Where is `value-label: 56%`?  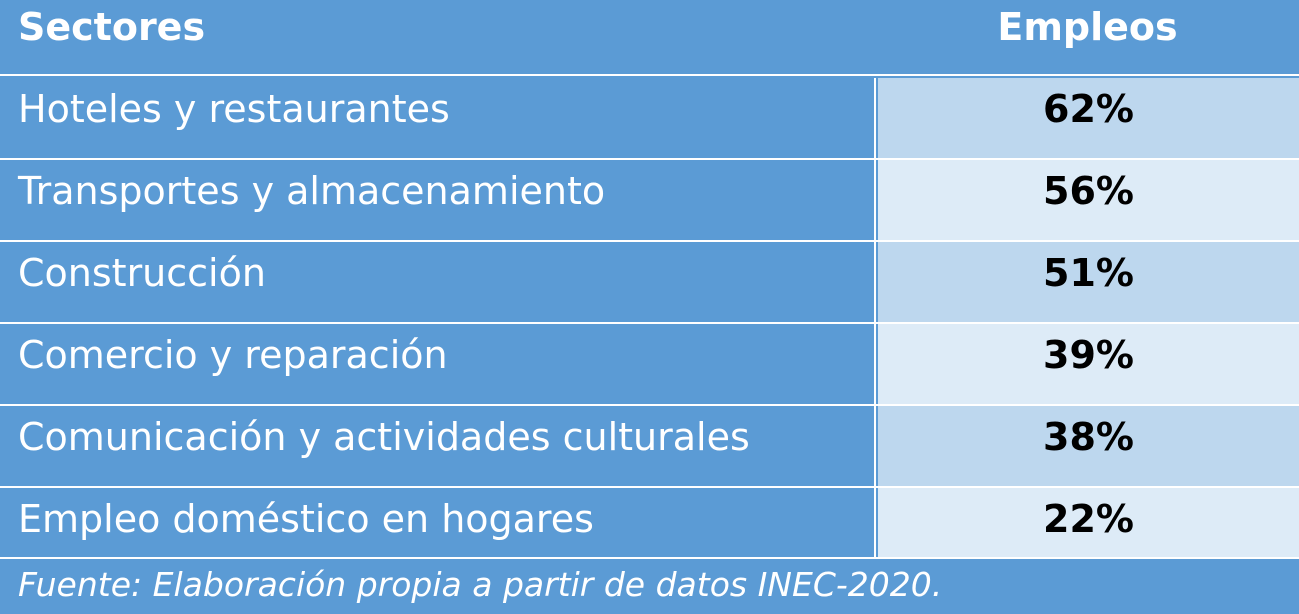 value-label: 56% is located at coordinates (1088, 191).